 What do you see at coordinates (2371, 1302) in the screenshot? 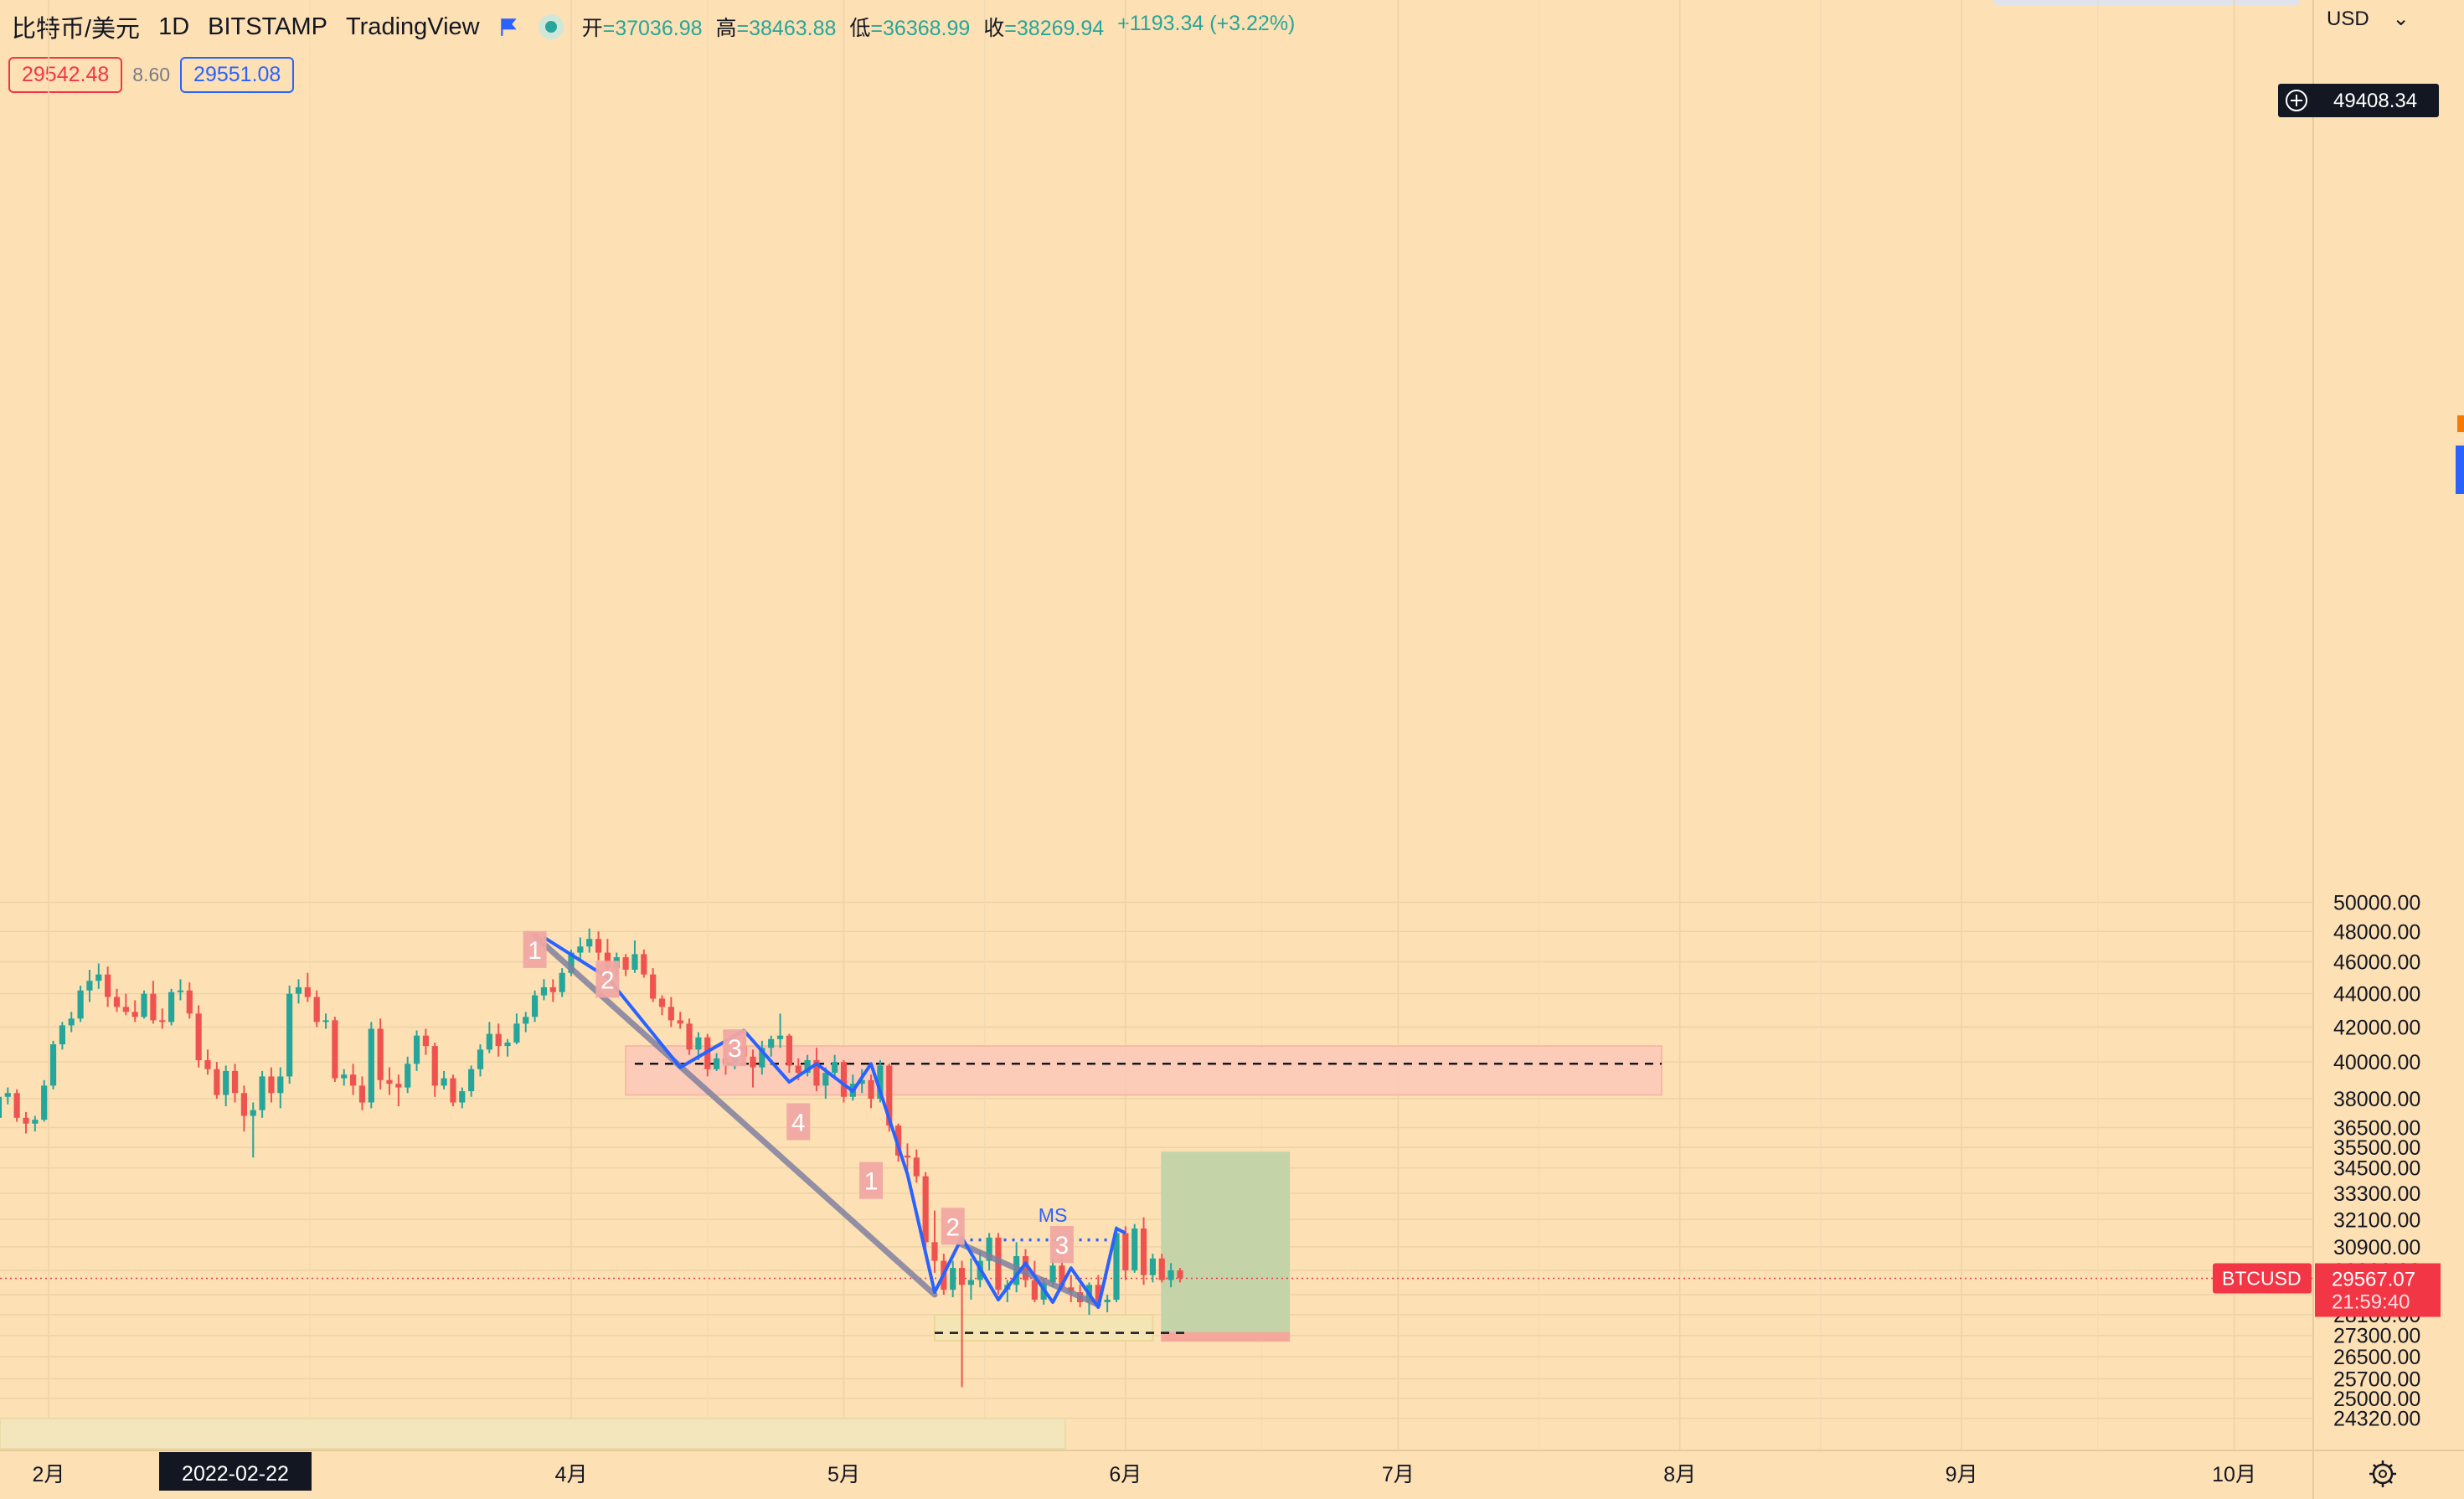
I see `bar-countdown: 21:59:40` at bounding box center [2371, 1302].